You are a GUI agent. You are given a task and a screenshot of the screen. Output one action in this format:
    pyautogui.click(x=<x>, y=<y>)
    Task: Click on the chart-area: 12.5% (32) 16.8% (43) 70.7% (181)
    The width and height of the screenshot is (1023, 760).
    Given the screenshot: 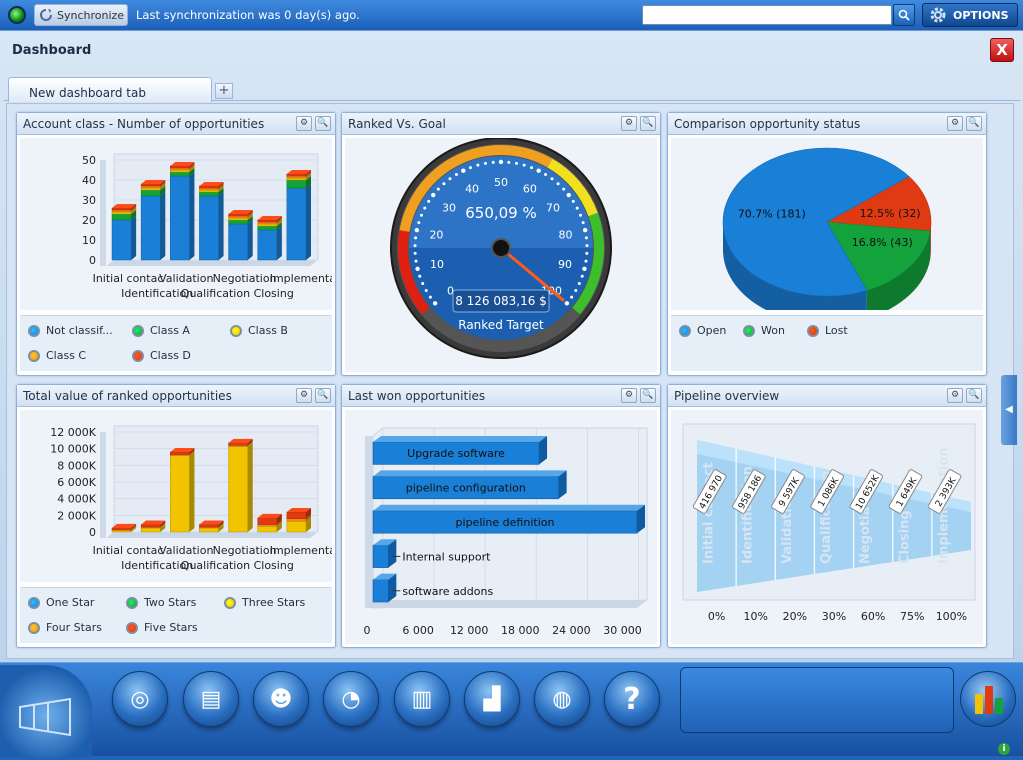 What is the action you would take?
    pyautogui.click(x=827, y=231)
    